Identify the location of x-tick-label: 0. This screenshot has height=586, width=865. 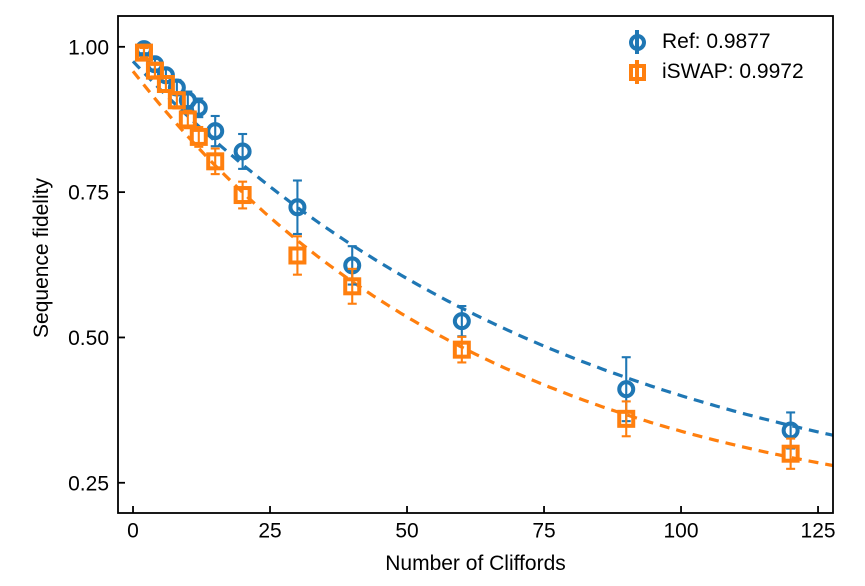
(133, 530).